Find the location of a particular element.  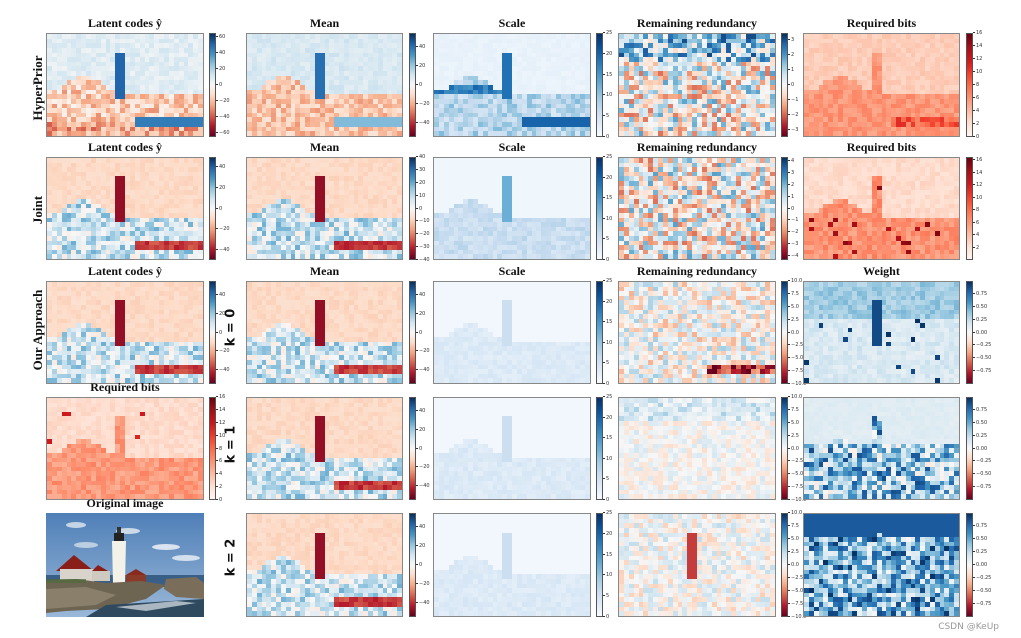

colorbar-tick: −30 is located at coordinates (423, 247).